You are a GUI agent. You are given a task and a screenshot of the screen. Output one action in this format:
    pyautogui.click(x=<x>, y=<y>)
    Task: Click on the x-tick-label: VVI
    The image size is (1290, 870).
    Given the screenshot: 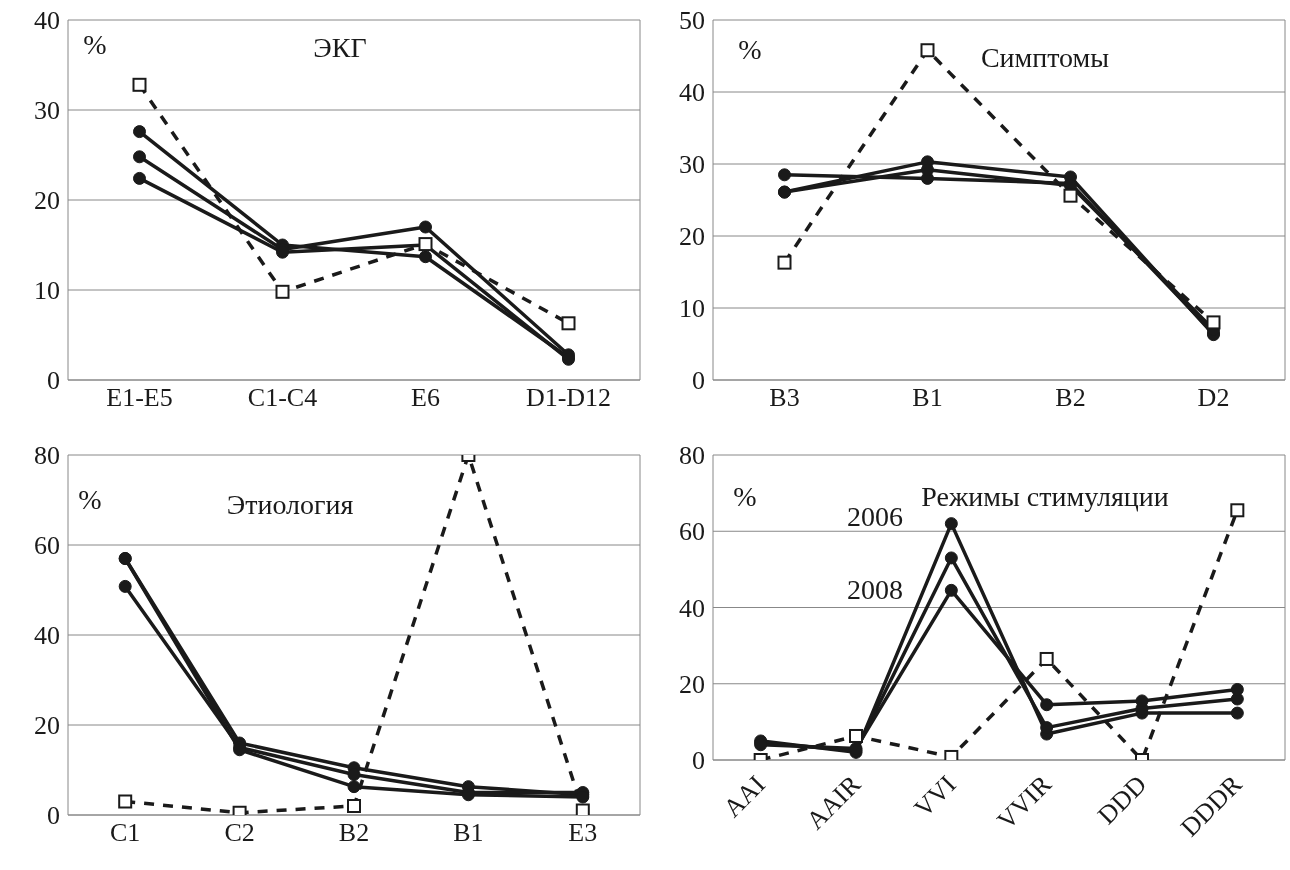 What is the action you would take?
    pyautogui.click(x=935, y=796)
    